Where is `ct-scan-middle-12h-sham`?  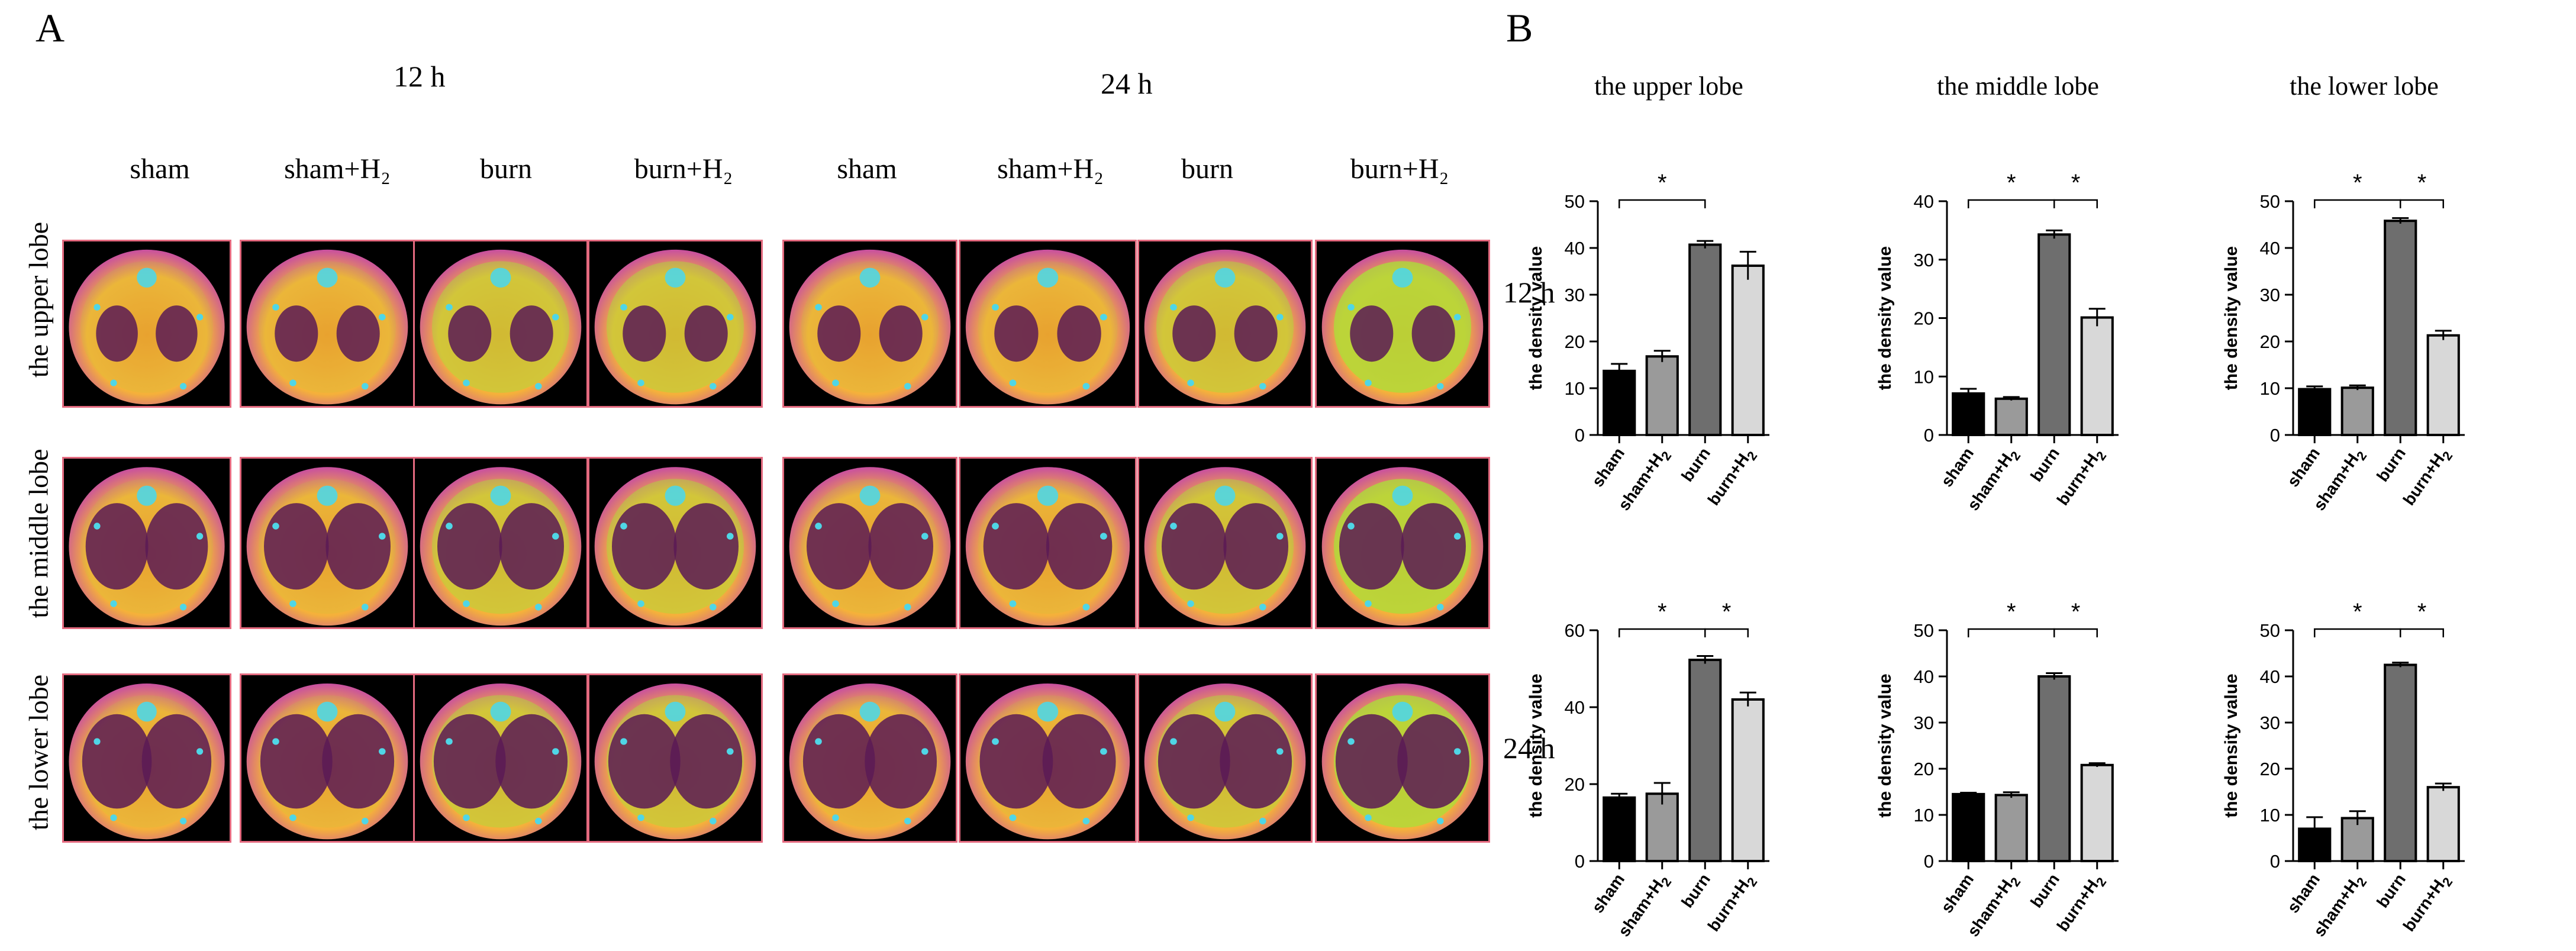
ct-scan-middle-12h-sham is located at coordinates (146, 543).